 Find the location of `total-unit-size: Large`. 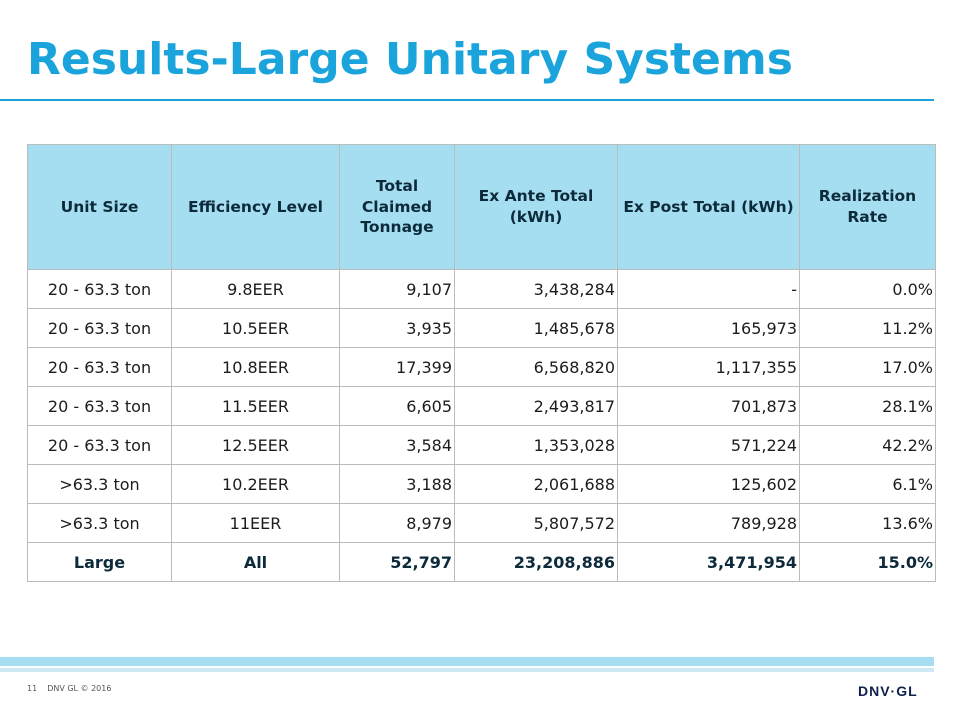

total-unit-size: Large is located at coordinates (99, 562).